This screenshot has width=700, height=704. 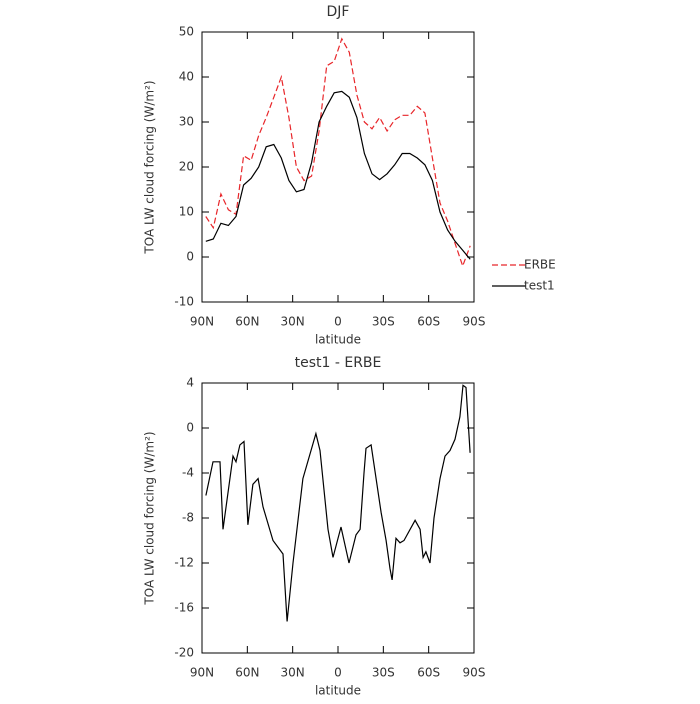 I want to click on y-tick-label: -12, so click(x=184, y=563).